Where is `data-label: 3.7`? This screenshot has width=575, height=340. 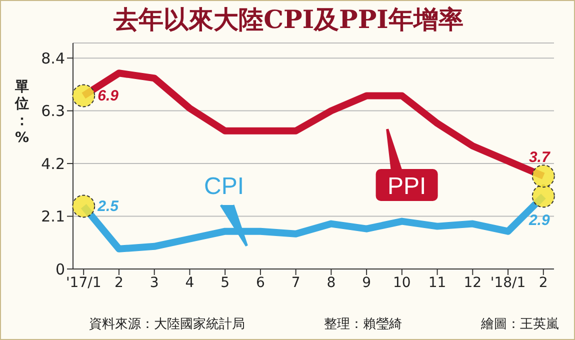
data-label: 3.7 is located at coordinates (539, 157).